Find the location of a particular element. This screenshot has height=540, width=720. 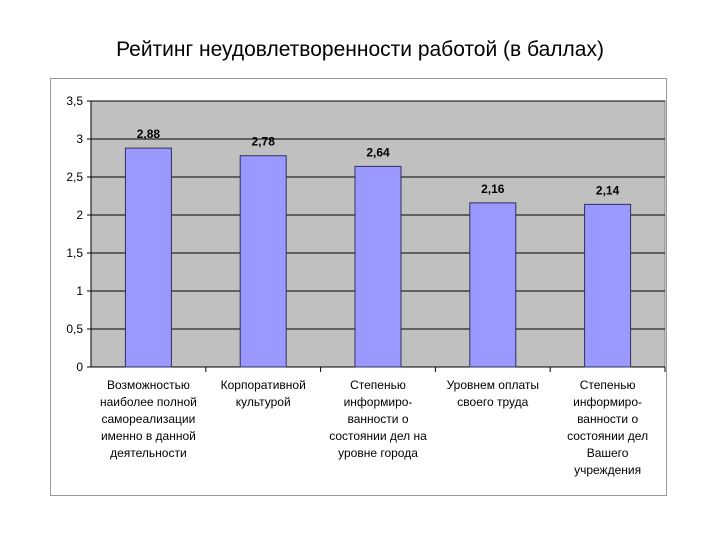

y-tick-label: 3 is located at coordinates (79, 139).